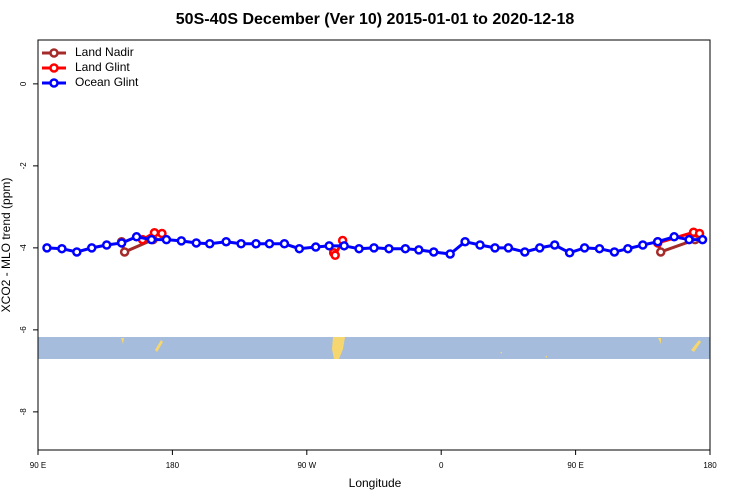 This screenshot has height=500, width=750. I want to click on legend-label: Ocean Glint, so click(107, 82).